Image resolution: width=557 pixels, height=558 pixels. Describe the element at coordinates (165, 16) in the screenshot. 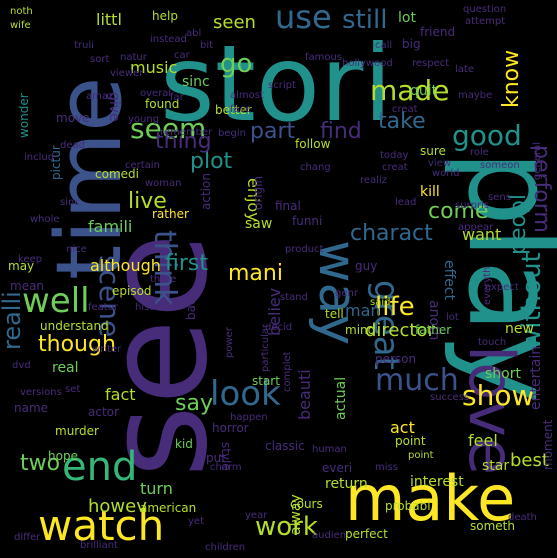

I see `cloud-word-73: help` at that location.